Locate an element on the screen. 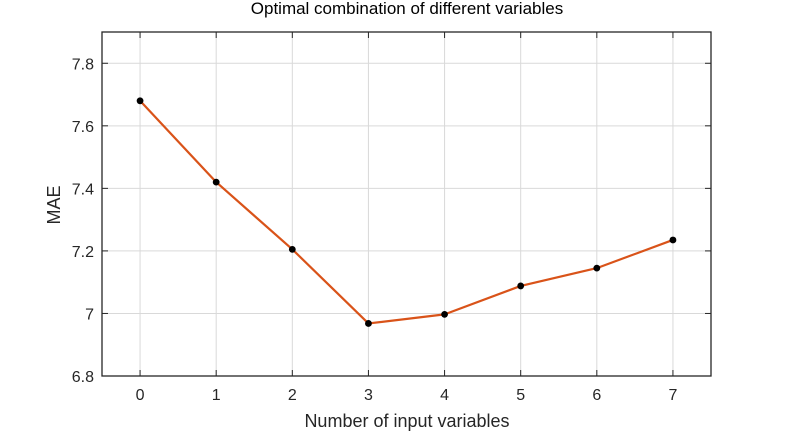  y-tick-label: 7.8 is located at coordinates (83, 64).